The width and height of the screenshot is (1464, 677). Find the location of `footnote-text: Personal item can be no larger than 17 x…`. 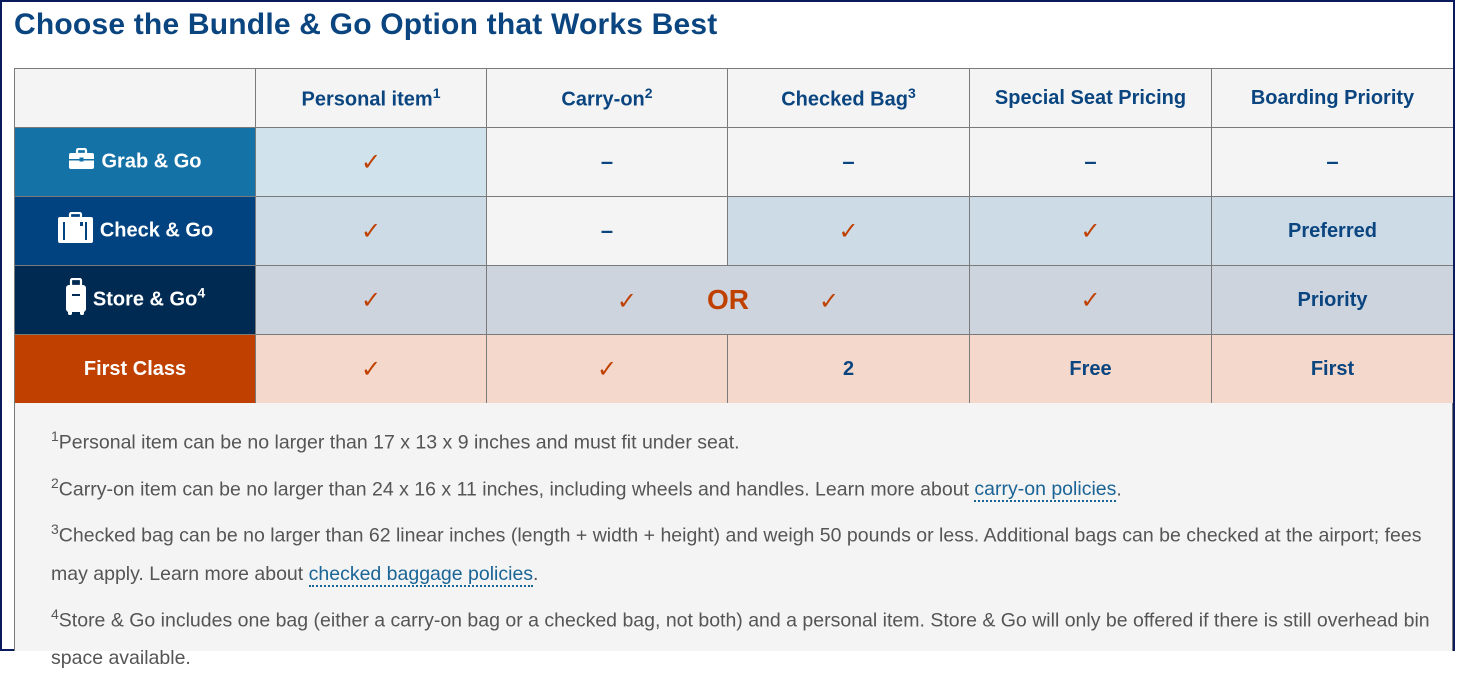

footnote-text: Personal item can be no larger than 17 x… is located at coordinates (399, 443).